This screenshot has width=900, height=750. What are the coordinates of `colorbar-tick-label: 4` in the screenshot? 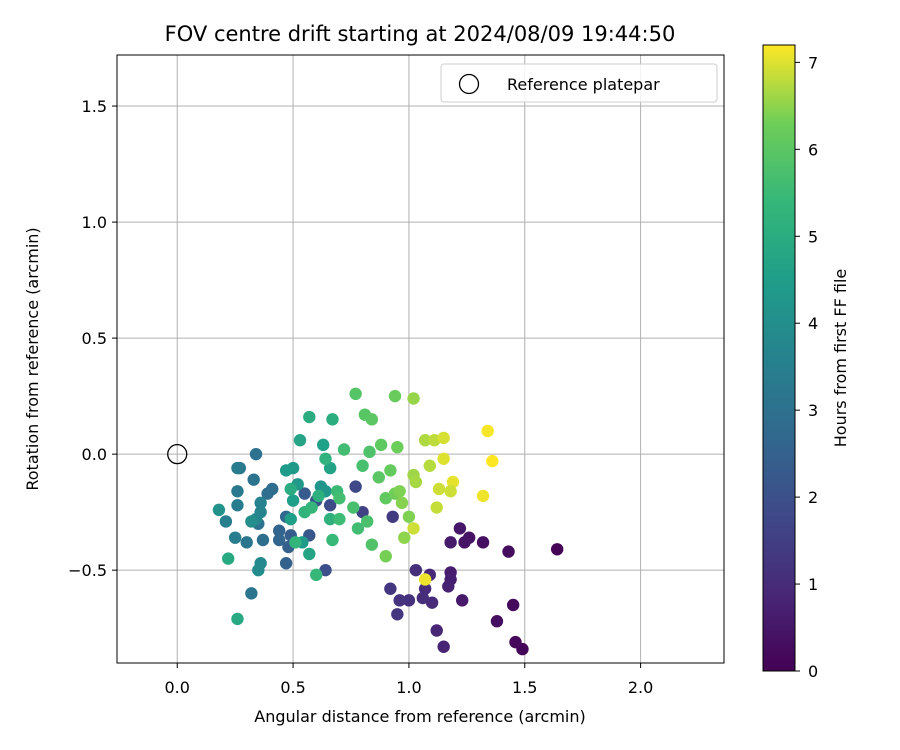 It's located at (813, 323).